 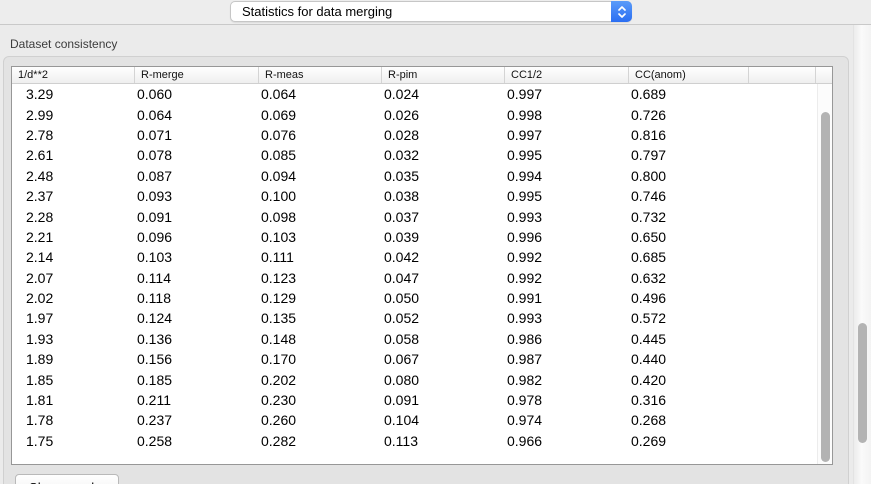 I want to click on table-cell: 2.99, so click(x=40, y=114).